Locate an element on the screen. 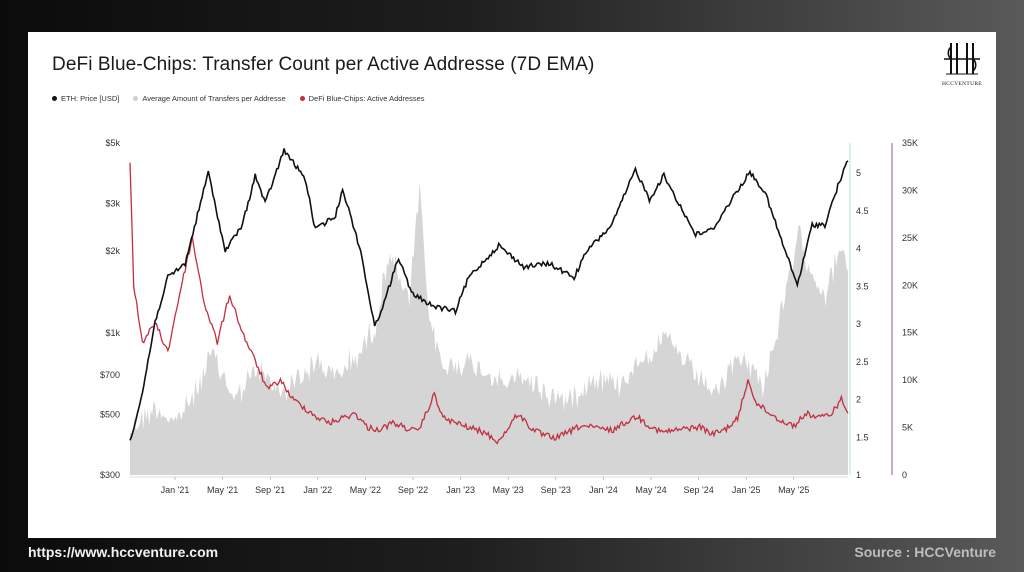  footer-url: https://www.hccventure.com is located at coordinates (123, 552).